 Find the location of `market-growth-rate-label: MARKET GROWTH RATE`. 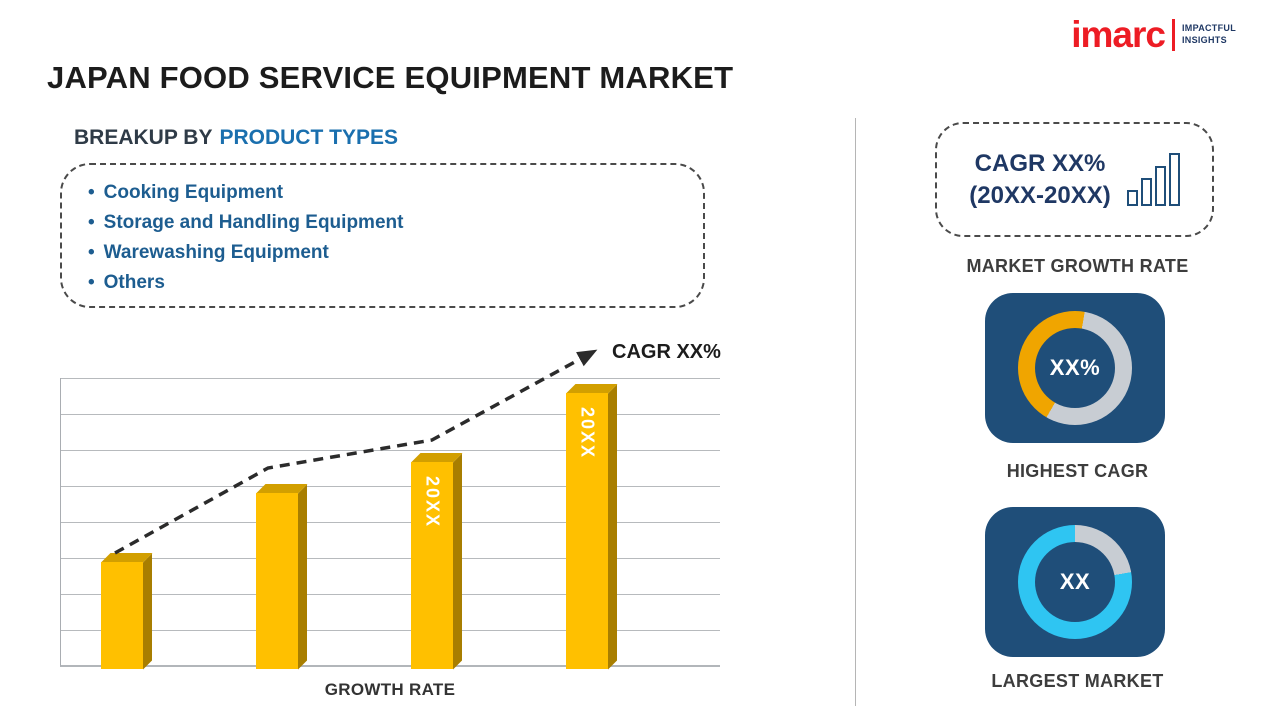

market-growth-rate-label: MARKET GROWTH RATE is located at coordinates (1077, 266).